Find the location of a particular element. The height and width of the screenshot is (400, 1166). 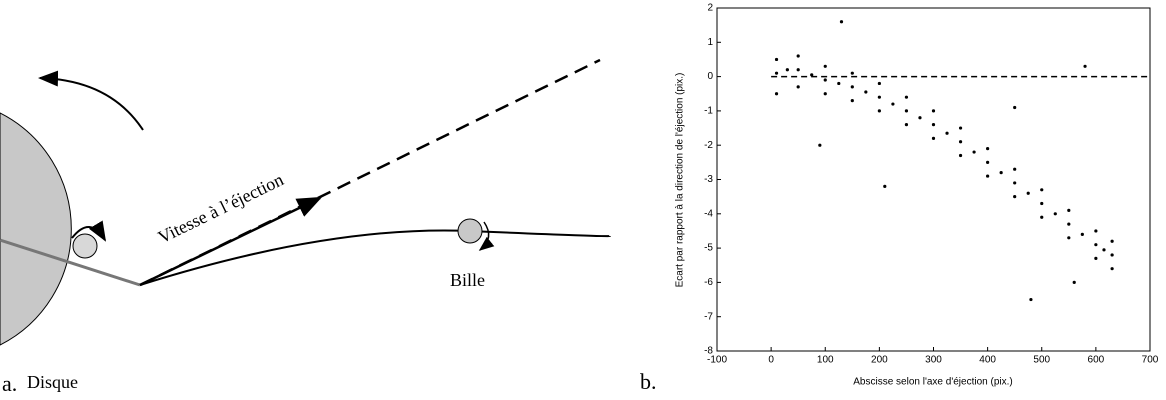

y-tick-label: -4 is located at coordinates (708, 213).